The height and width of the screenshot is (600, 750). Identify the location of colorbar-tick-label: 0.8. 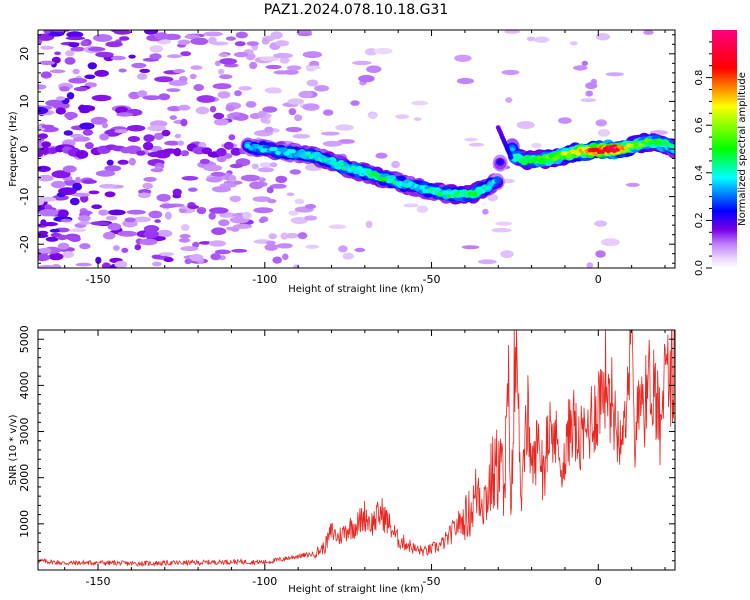
(699, 78).